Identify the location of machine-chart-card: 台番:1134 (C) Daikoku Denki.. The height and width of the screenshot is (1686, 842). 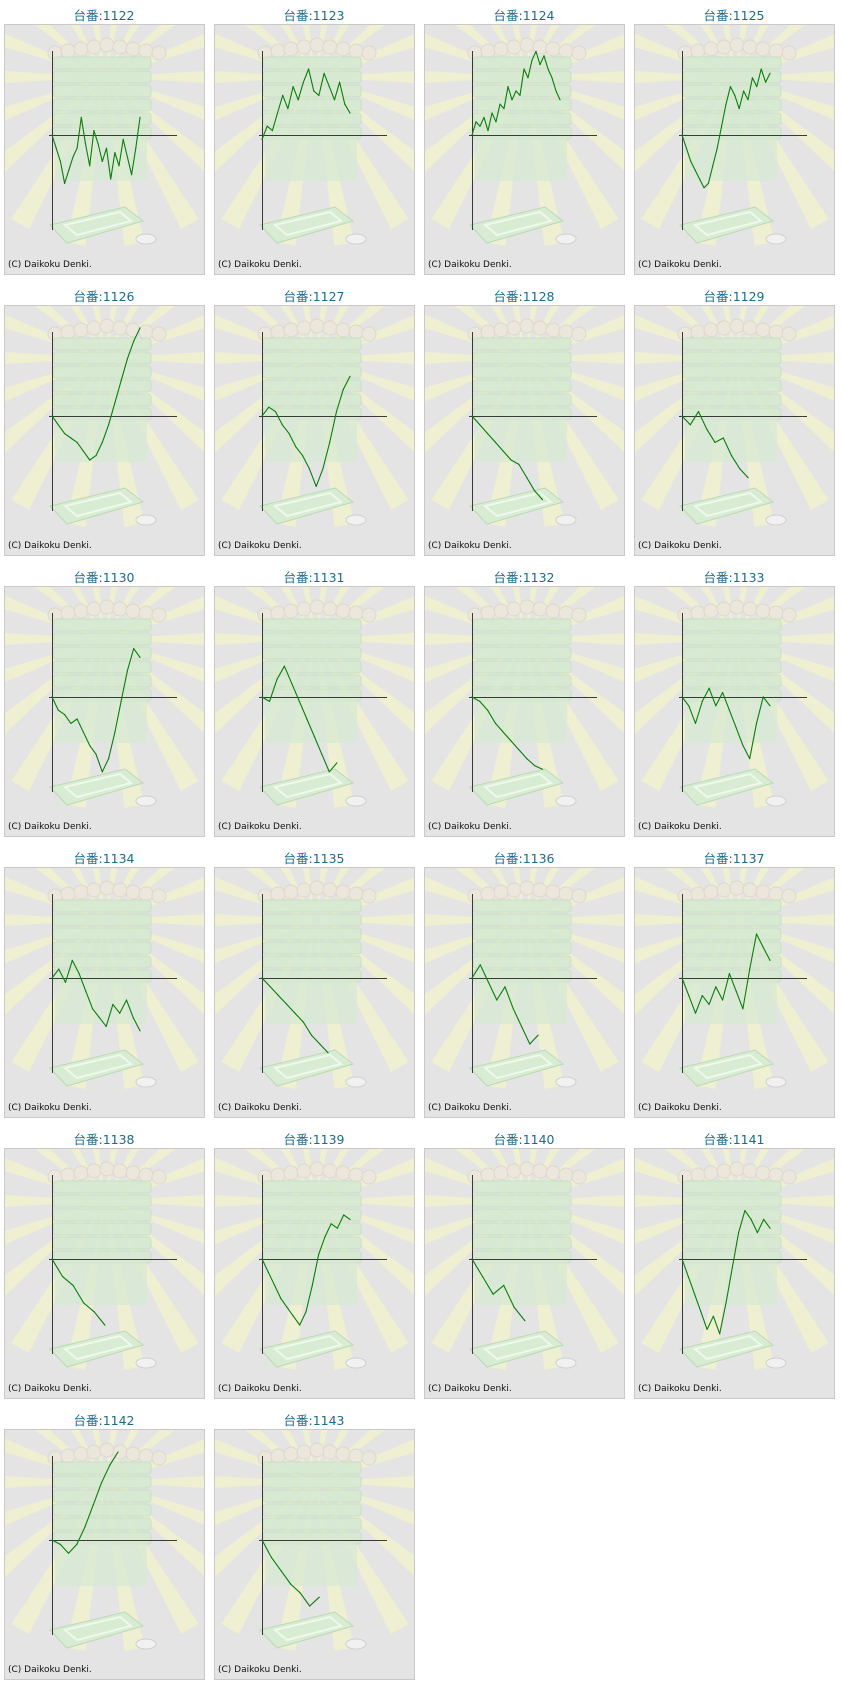
(104, 982).